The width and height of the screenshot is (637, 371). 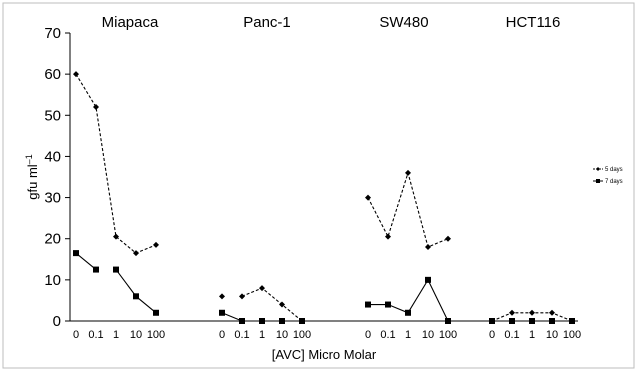 What do you see at coordinates (324, 354) in the screenshot?
I see `x-axis-label: [AVC] Micro Molar` at bounding box center [324, 354].